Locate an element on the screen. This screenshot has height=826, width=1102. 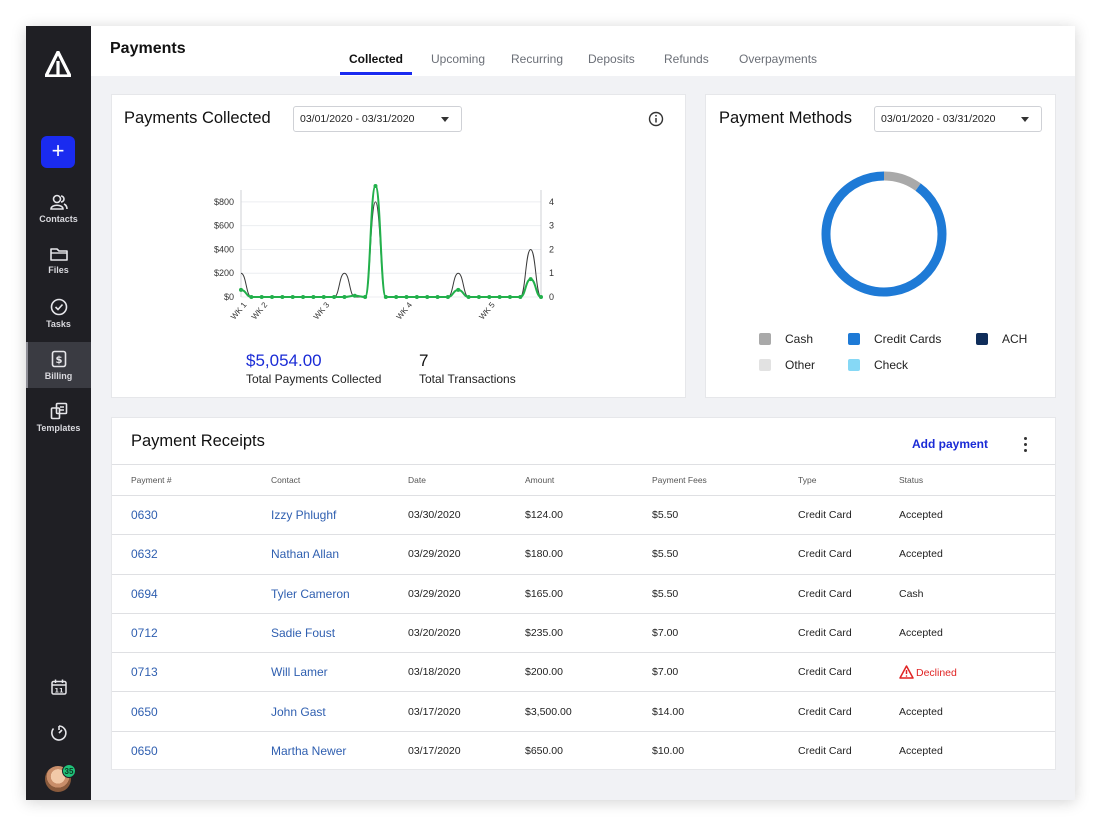
legend-item-other: Other is located at coordinates (787, 365).